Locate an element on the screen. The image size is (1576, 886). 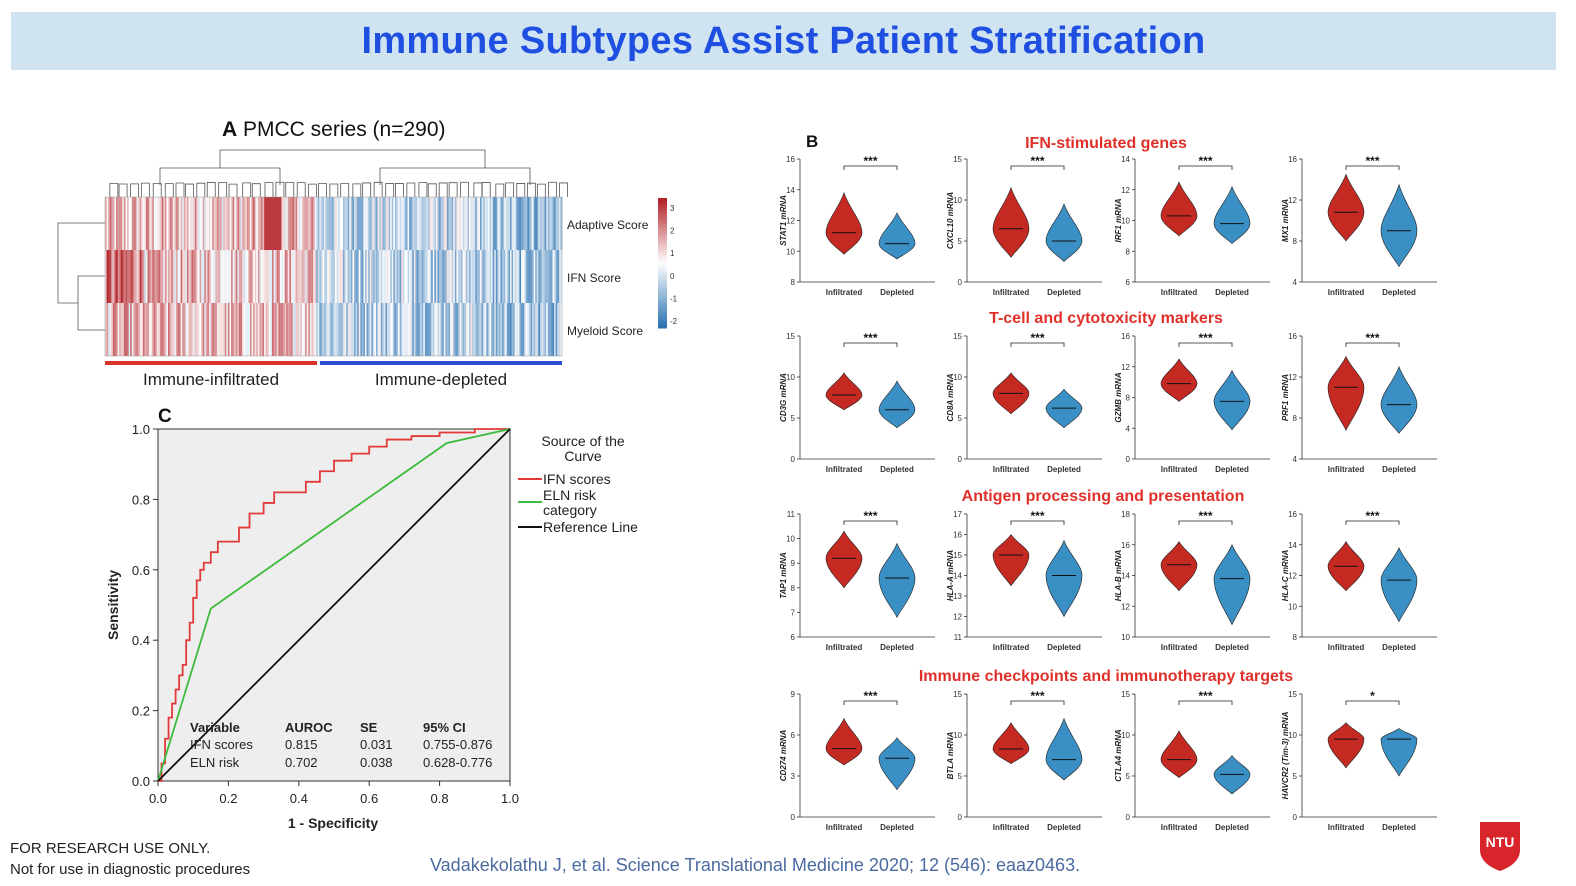
x-tick-label: 0.6 is located at coordinates (369, 798).